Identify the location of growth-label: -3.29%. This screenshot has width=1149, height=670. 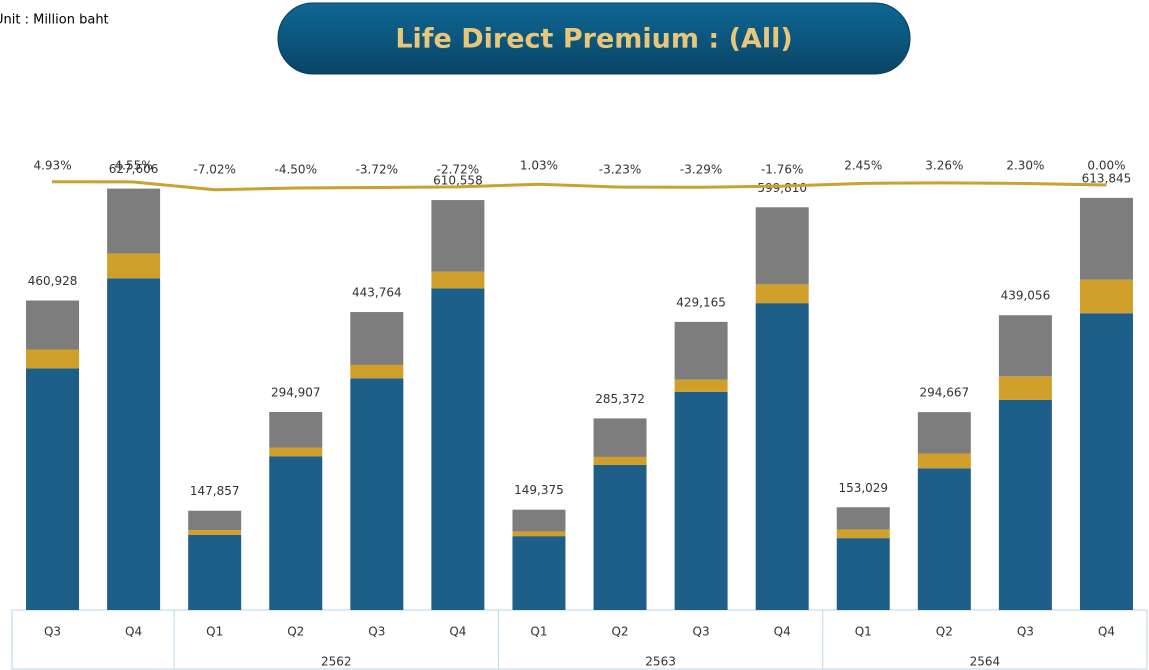
(701, 170).